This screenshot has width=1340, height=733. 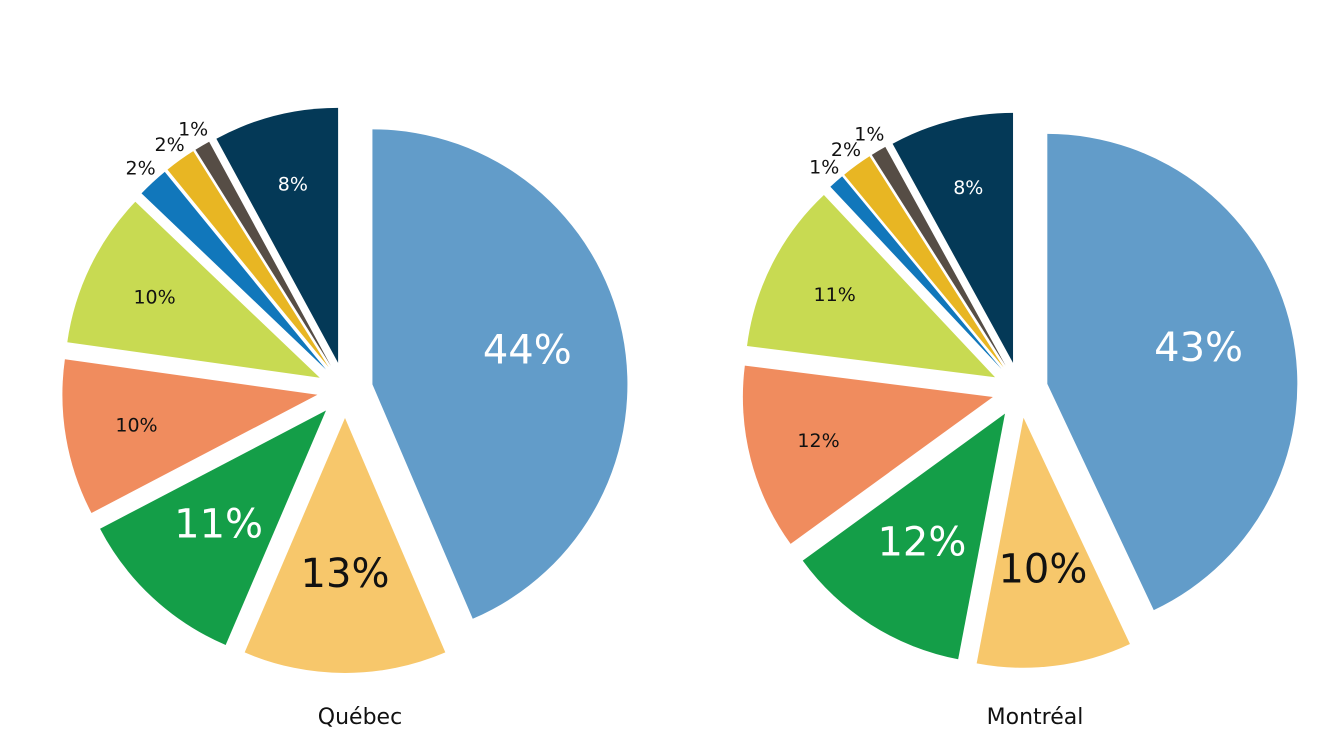 What do you see at coordinates (1035, 717) in the screenshot?
I see `chart-title: Montréal` at bounding box center [1035, 717].